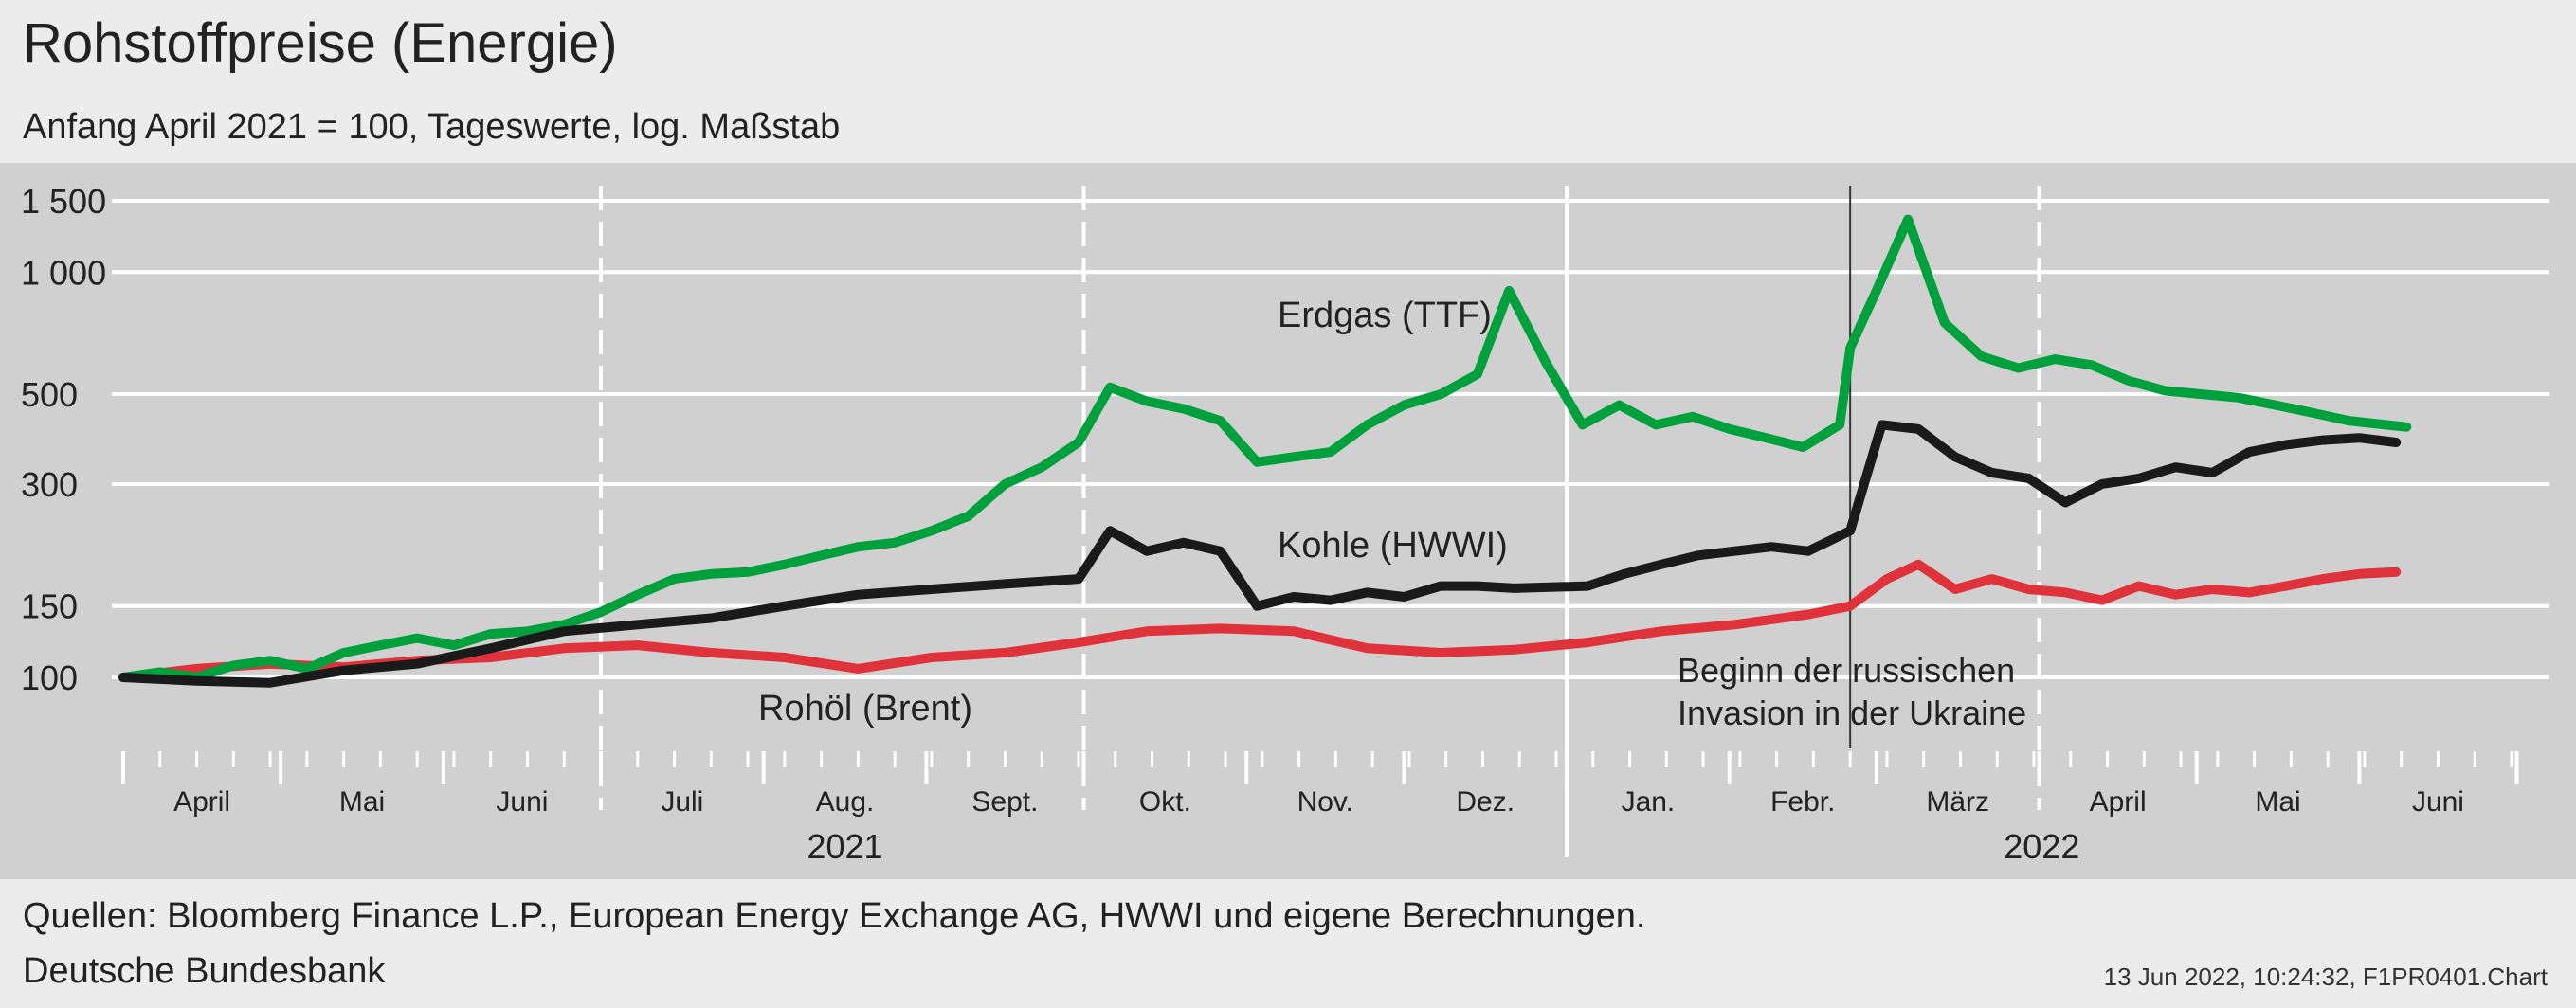 This screenshot has height=1008, width=2576. Describe the element at coordinates (63, 201) in the screenshot. I see `y-tick-label: 1 500` at that location.